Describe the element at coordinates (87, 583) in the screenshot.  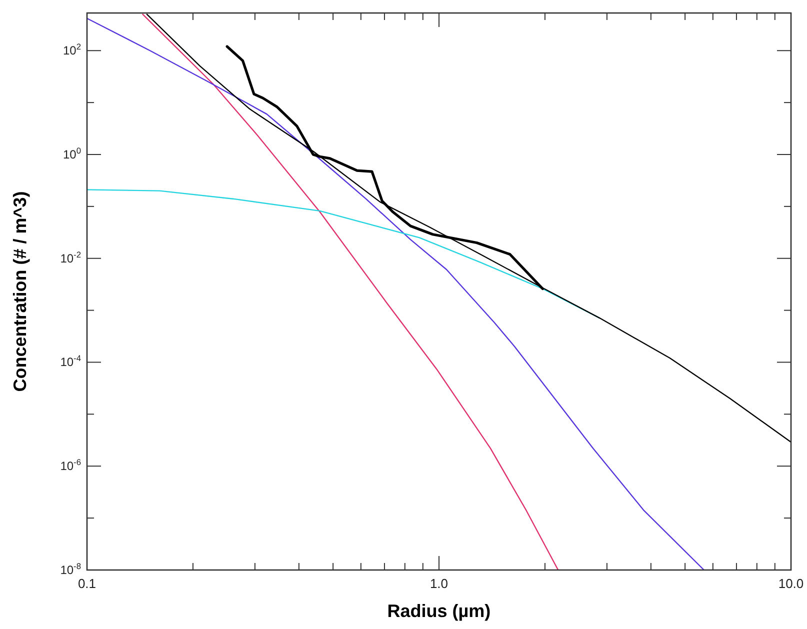
I see `x-tick-label: 0.1` at that location.